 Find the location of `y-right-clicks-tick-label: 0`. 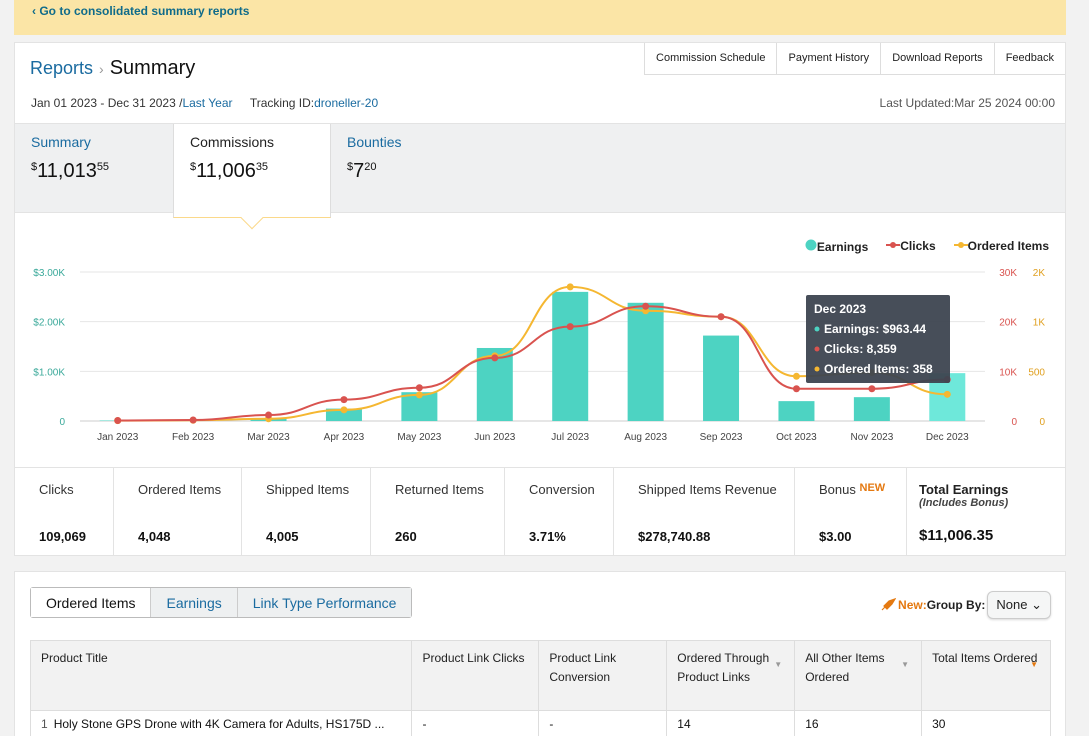

y-right-clicks-tick-label: 0 is located at coordinates (1014, 422).